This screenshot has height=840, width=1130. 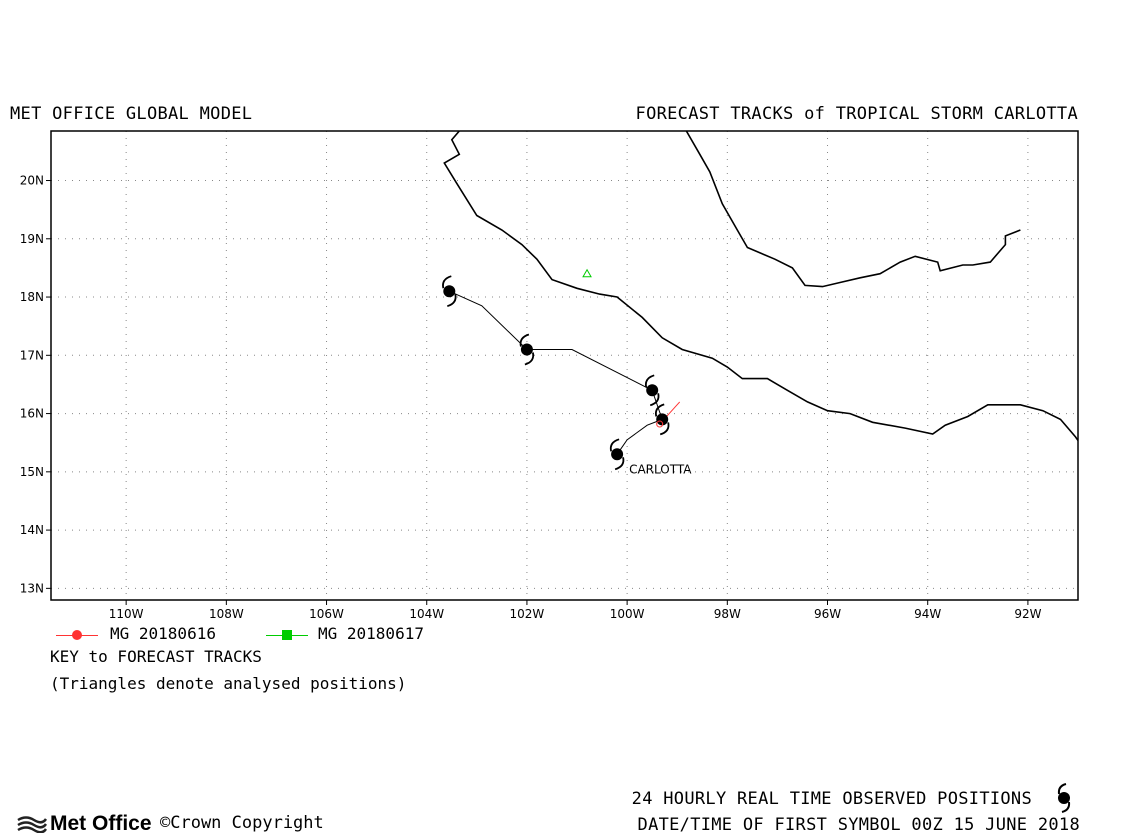 What do you see at coordinates (77, 635) in the screenshot?
I see `legend-marker-circle` at bounding box center [77, 635].